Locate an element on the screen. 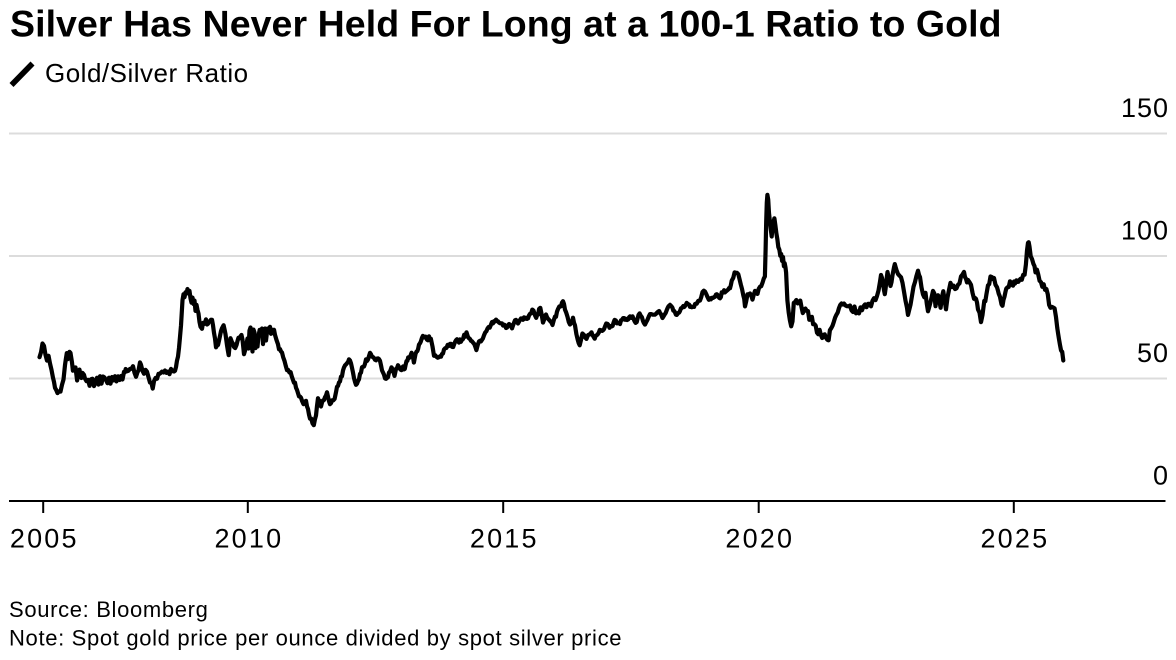 This screenshot has height=660, width=1176. svg-text: 2025 is located at coordinates (1014, 539).